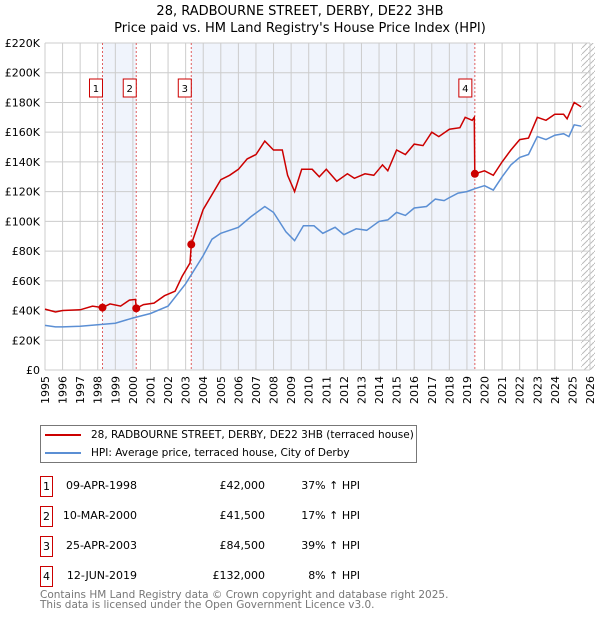 Image resolution: width=600 pixels, height=620 pixels. Describe the element at coordinates (588, 206) in the screenshot. I see `forecast-hatch` at that location.